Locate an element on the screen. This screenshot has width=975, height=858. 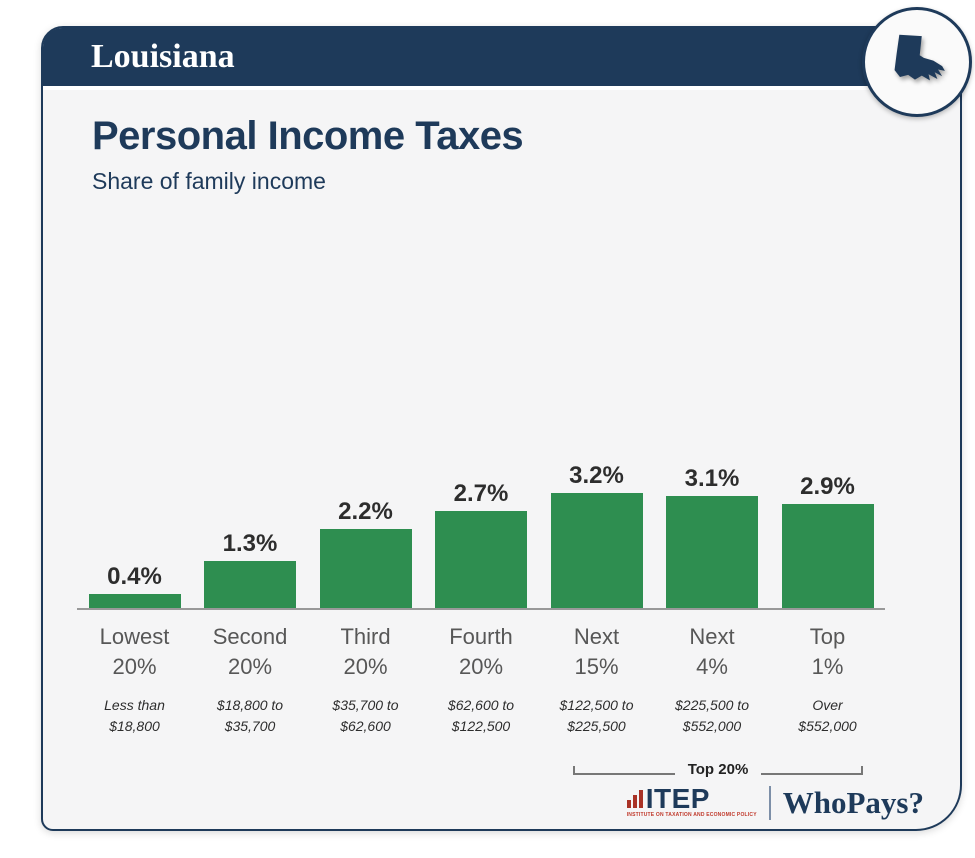
bar-column: 2.2% is located at coordinates (365, 553).